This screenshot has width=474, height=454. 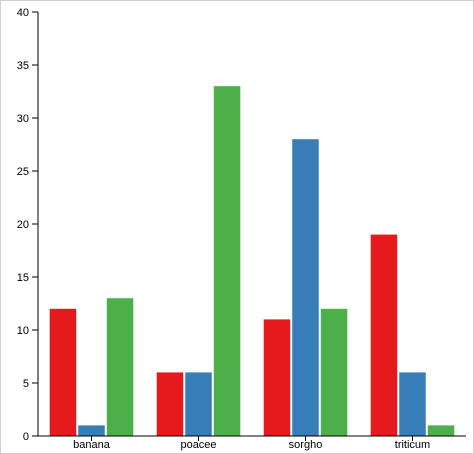 I want to click on y-tick-label: 25, so click(x=23, y=172).